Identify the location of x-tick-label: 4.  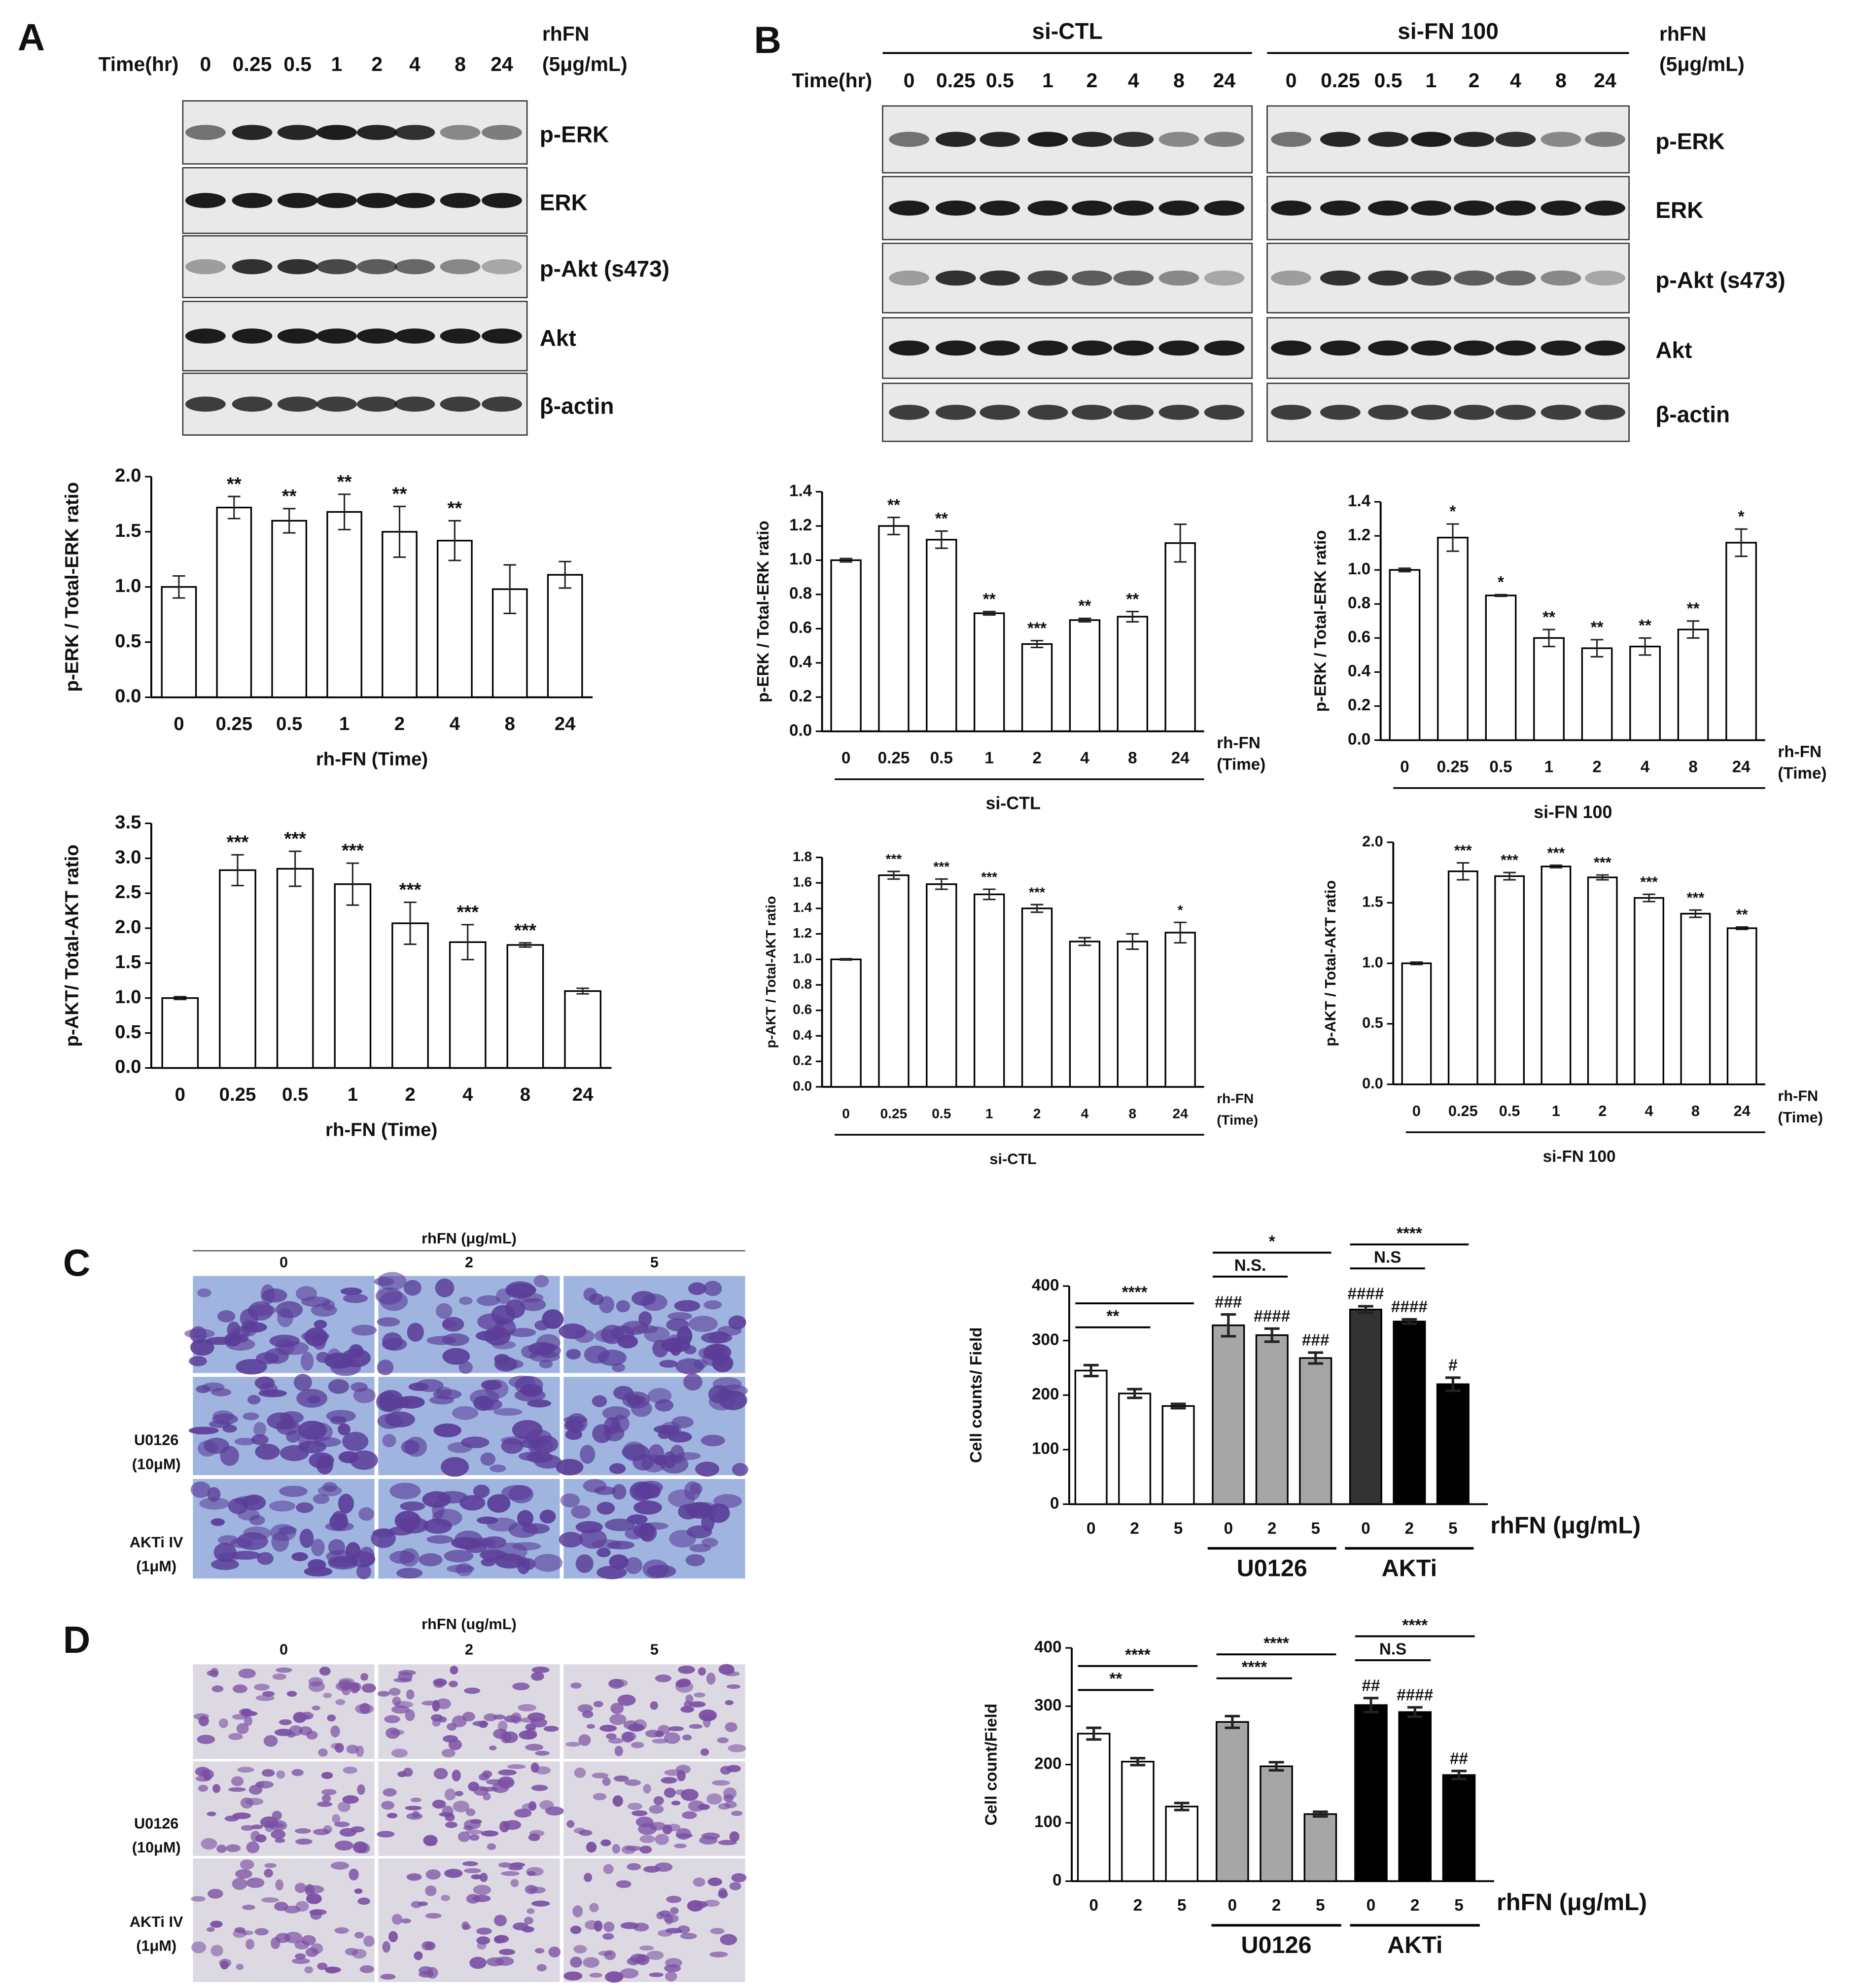
(1084, 758).